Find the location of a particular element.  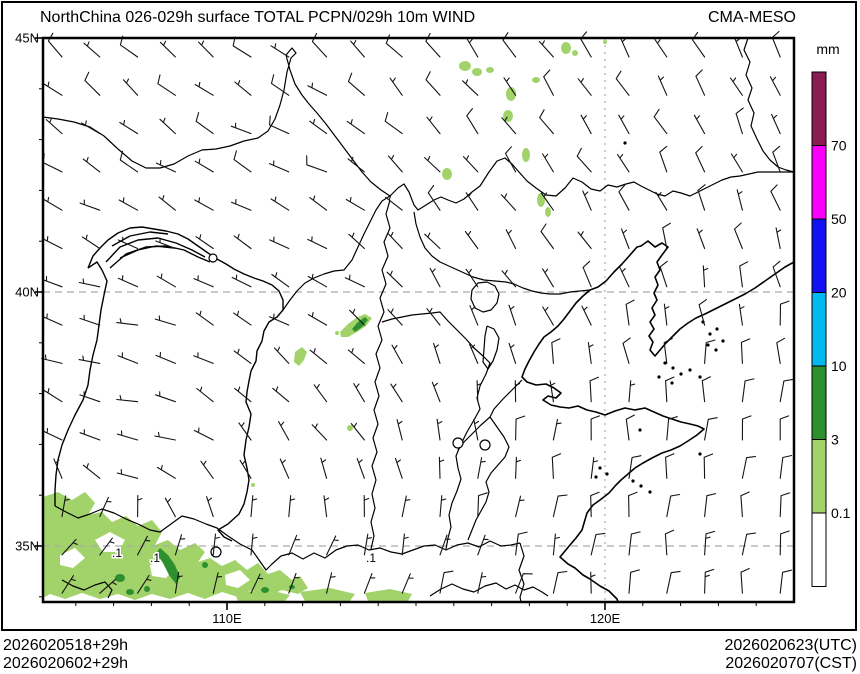

colorbar-tick-label: 0.1 is located at coordinates (841, 513).